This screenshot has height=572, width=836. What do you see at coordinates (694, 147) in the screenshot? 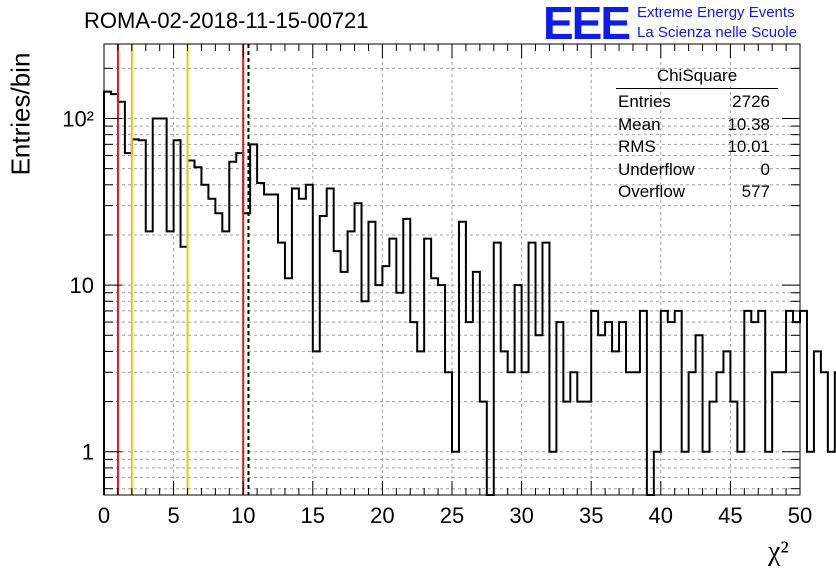
I see `stats-row: RMS 10.01` at bounding box center [694, 147].